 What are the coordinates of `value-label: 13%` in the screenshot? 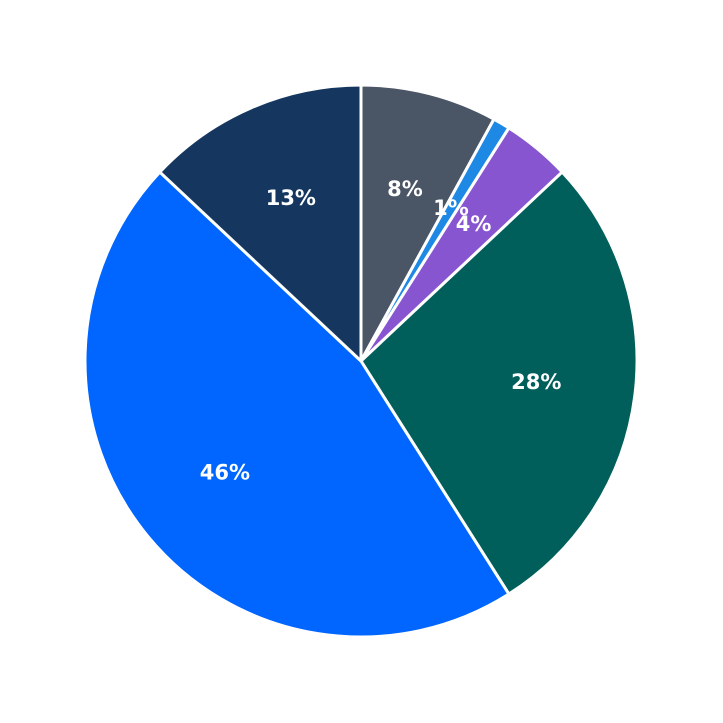 It's located at (291, 198).